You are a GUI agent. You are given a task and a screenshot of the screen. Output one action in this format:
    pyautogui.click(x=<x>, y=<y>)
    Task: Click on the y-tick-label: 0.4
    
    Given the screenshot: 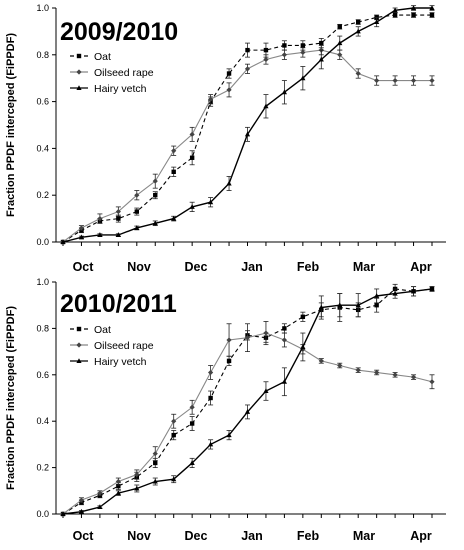 What is the action you would take?
    pyautogui.click(x=42, y=421)
    